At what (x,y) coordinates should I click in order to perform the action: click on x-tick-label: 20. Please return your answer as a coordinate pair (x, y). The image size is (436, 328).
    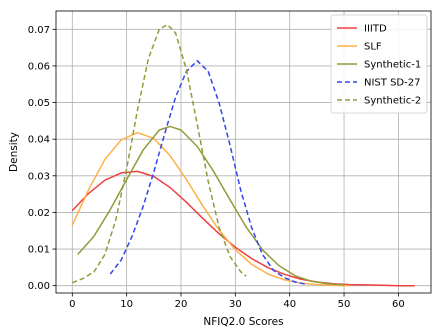
    Looking at the image, I should click on (181, 304).